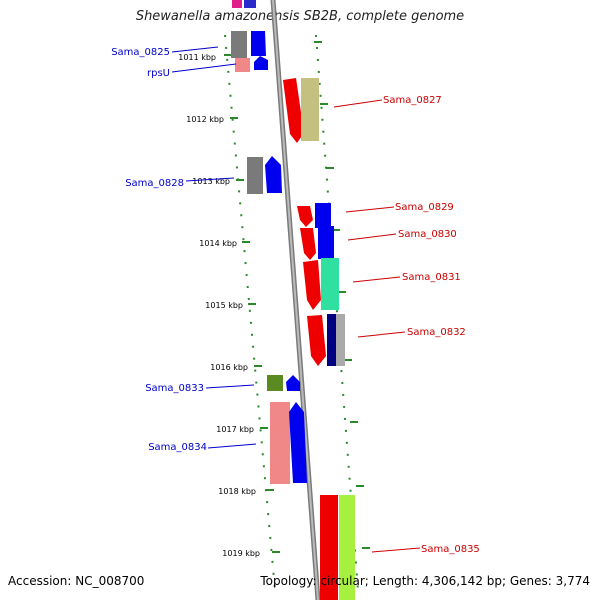  What do you see at coordinates (340, 340) in the screenshot?
I see `gene-block-sama0832b` at bounding box center [340, 340].